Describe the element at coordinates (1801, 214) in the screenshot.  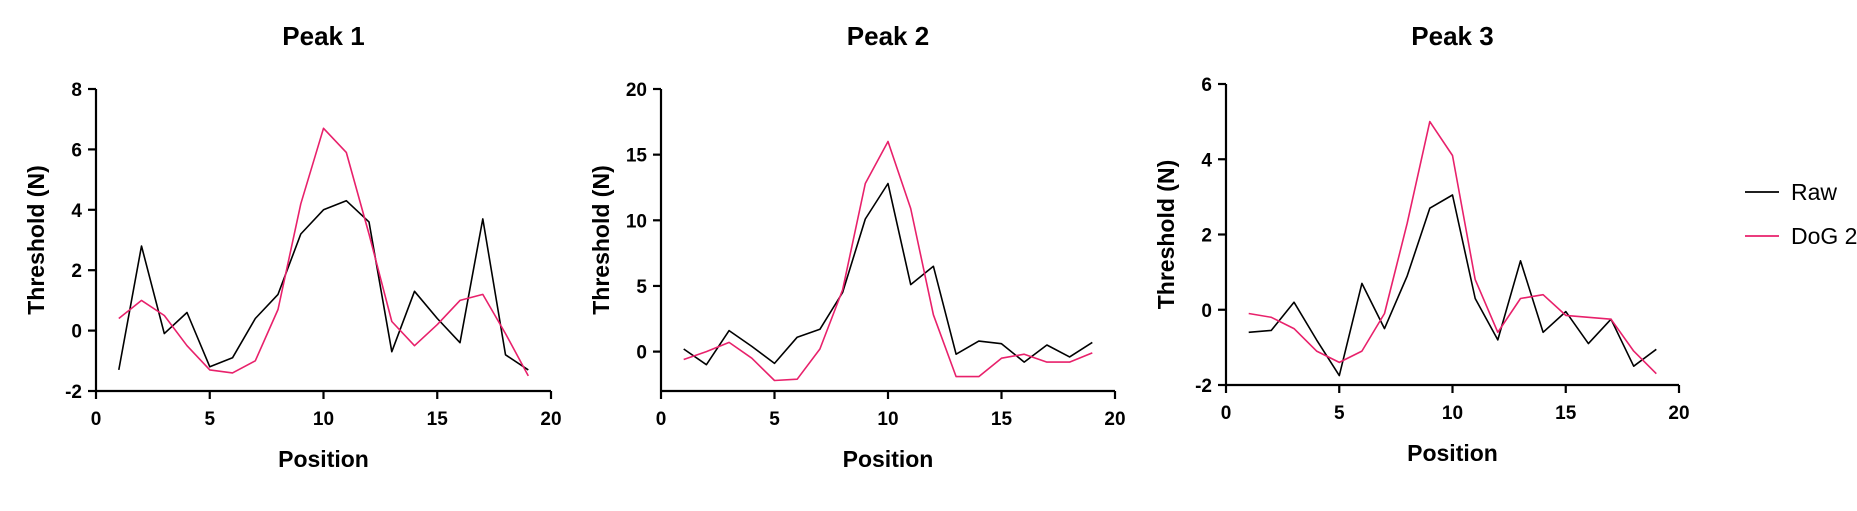
I see `legend: Raw DoG 2.0` at that location.